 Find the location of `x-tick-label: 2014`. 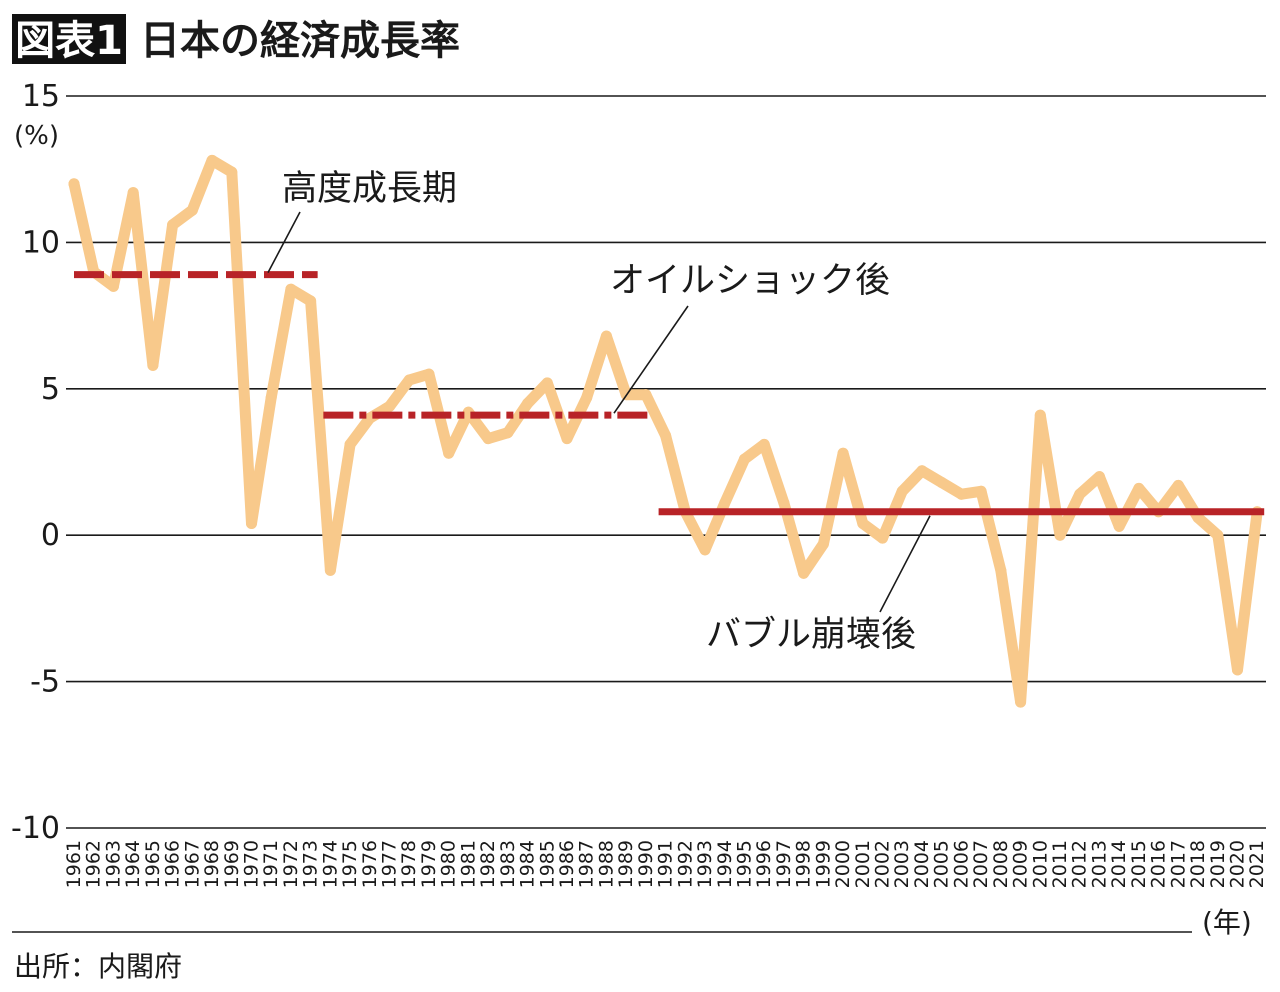

x-tick-label: 2014 is located at coordinates (1119, 864).